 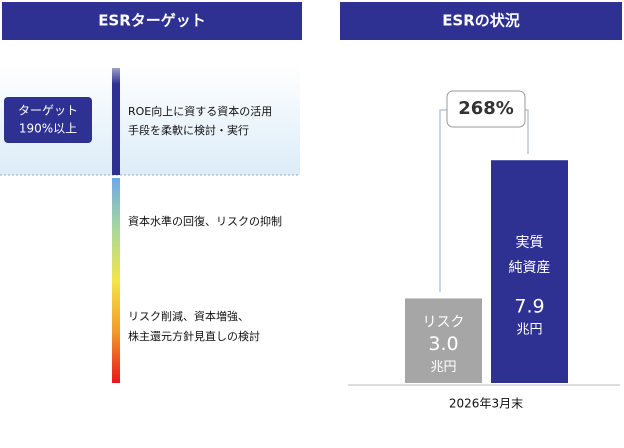 What do you see at coordinates (444, 322) in the screenshot?
I see `bar-name: リスク` at bounding box center [444, 322].